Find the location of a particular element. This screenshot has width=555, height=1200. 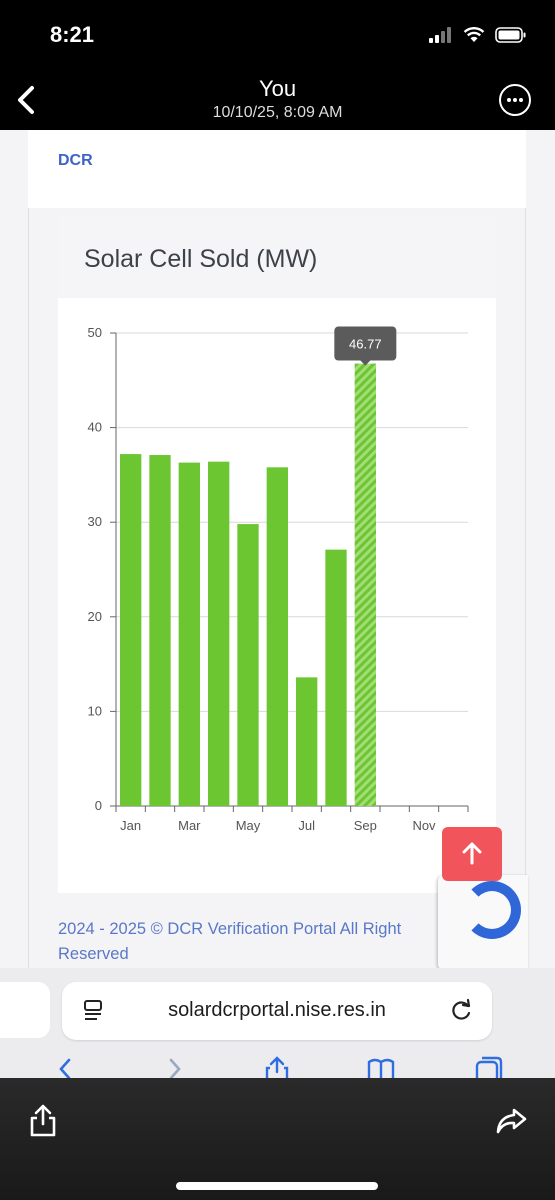

tooltip-value: 46.77 is located at coordinates (365, 344).